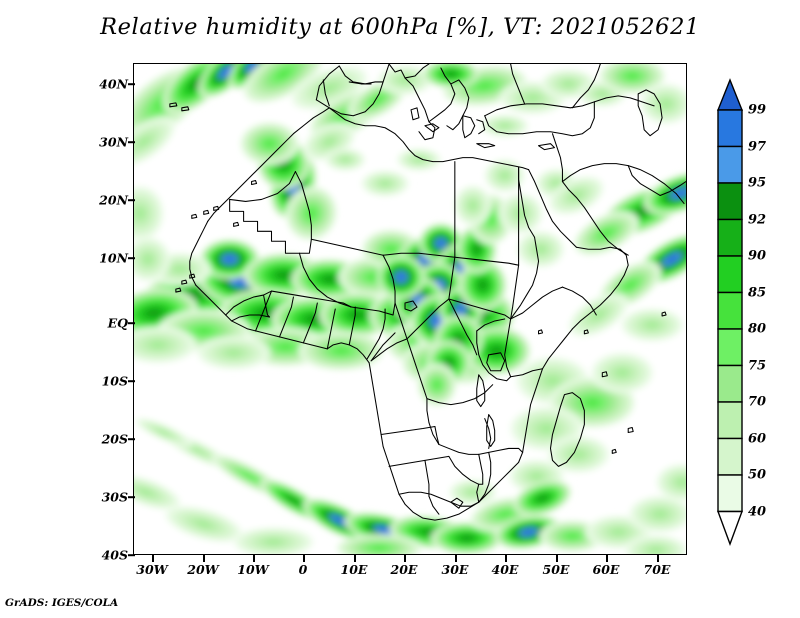 This screenshot has width=800, height=618. What do you see at coordinates (114, 555) in the screenshot?
I see `y-tick-label: 40S` at bounding box center [114, 555].